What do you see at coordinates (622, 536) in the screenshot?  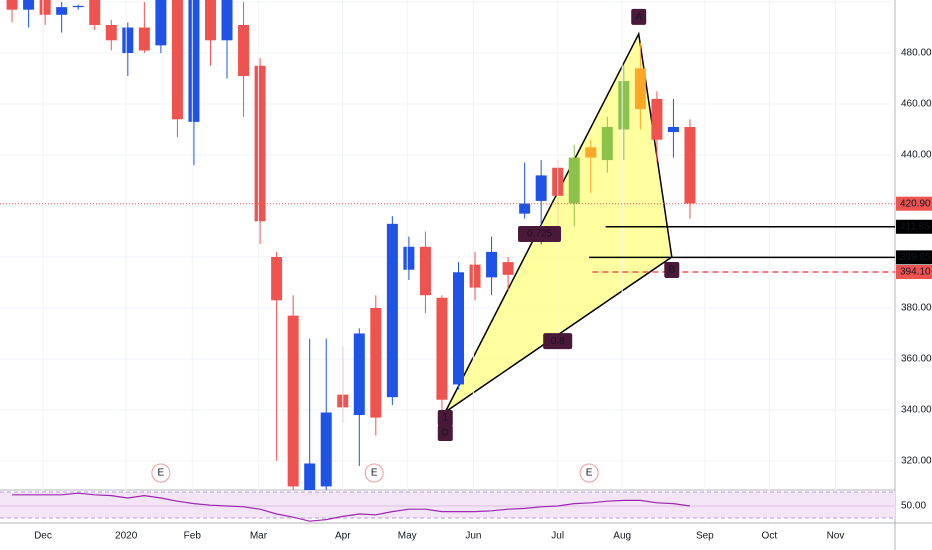 I see `x-tick-label: Aug` at bounding box center [622, 536].